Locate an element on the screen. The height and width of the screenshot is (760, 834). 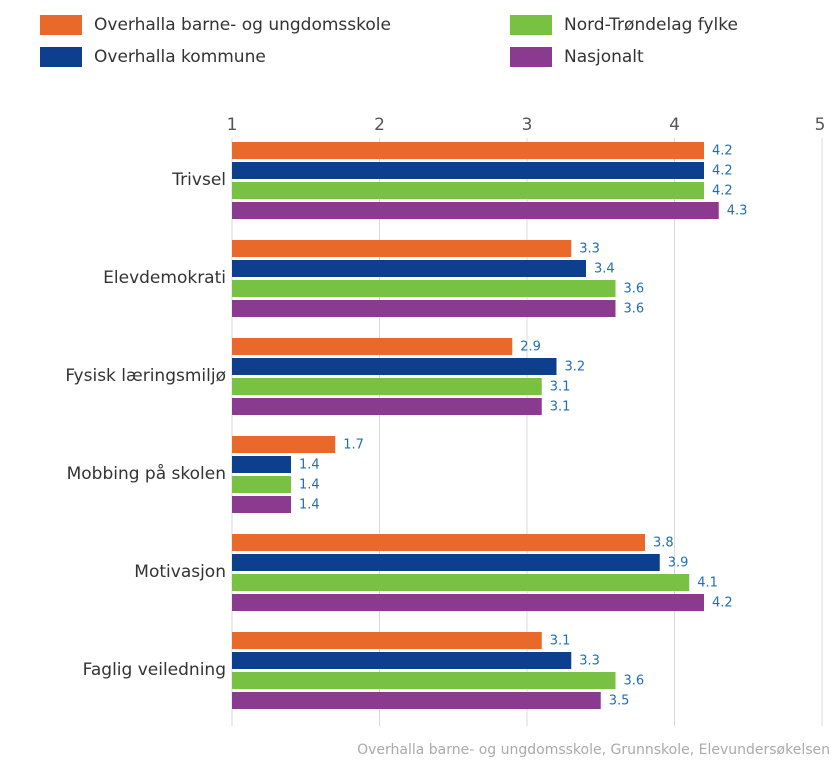
legend-label: Nasjonalt is located at coordinates (604, 57).